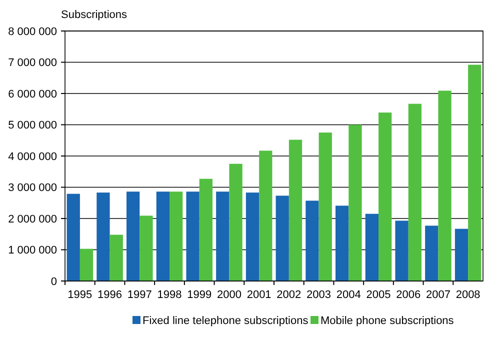 This screenshot has width=495, height=338. I want to click on x-tick-label: 1996, so click(110, 295).